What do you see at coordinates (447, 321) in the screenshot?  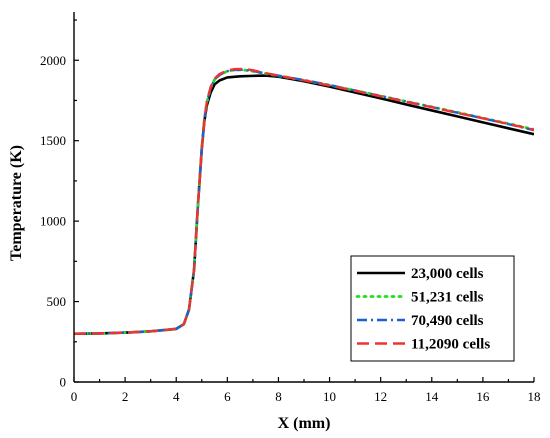 I see `legend-label-3: 70,490 cells` at bounding box center [447, 321].